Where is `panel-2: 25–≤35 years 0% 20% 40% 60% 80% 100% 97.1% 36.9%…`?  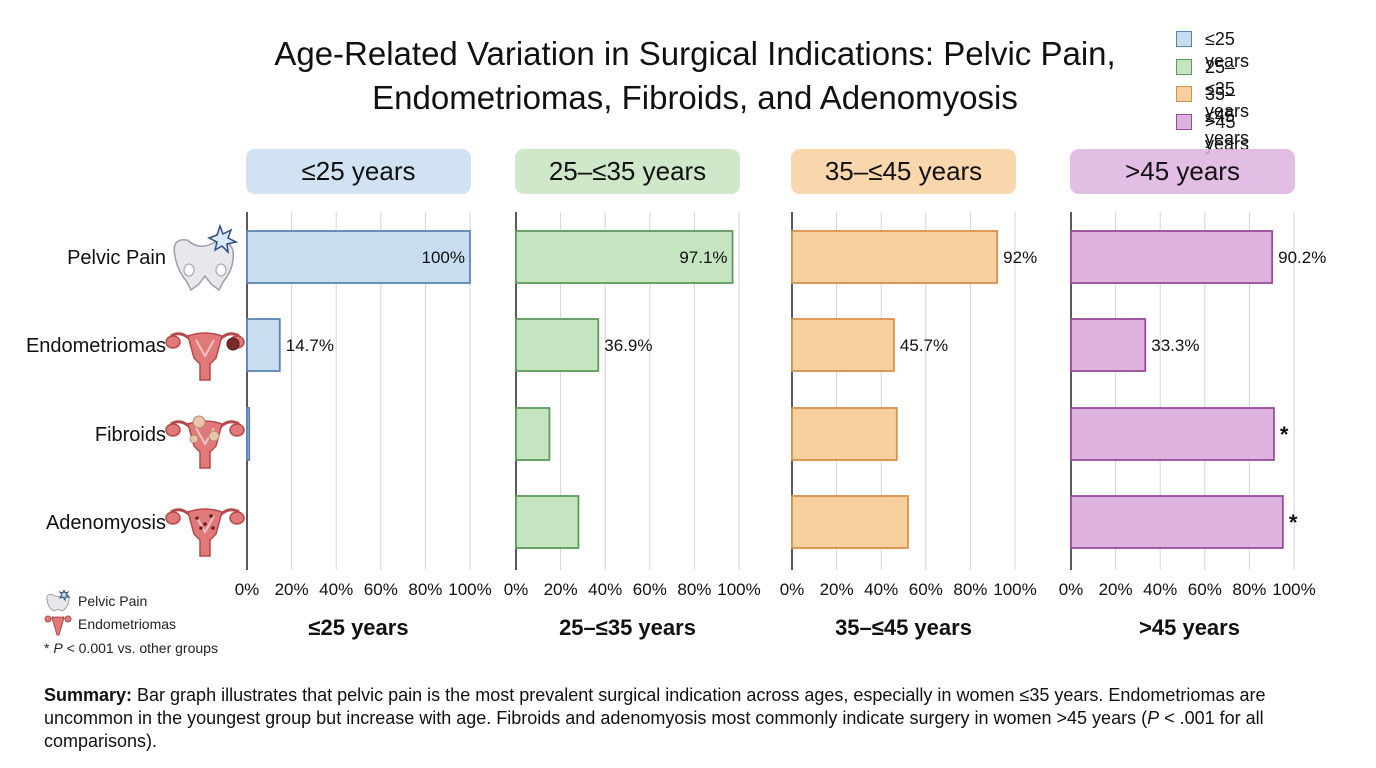 panel-2: 25–≤35 years 0% 20% 40% 60% 80% 100% 97.1% 36.9%… is located at coordinates (632, 394).